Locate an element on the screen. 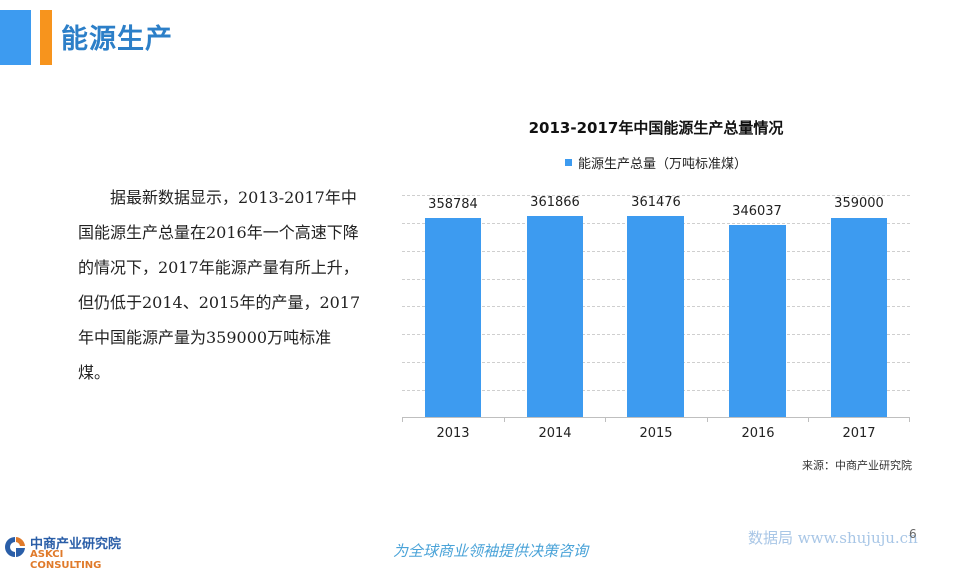  bar-2014 is located at coordinates (555, 316).